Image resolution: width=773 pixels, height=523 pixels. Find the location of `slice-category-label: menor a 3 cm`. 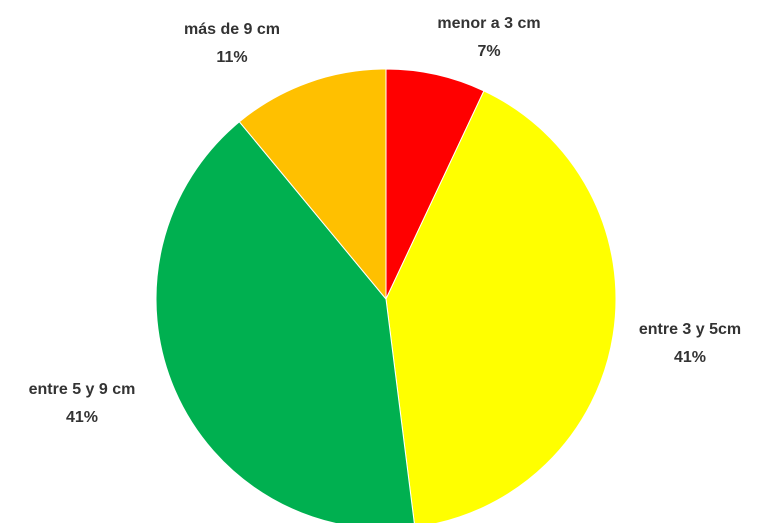

slice-category-label: menor a 3 cm is located at coordinates (488, 23).